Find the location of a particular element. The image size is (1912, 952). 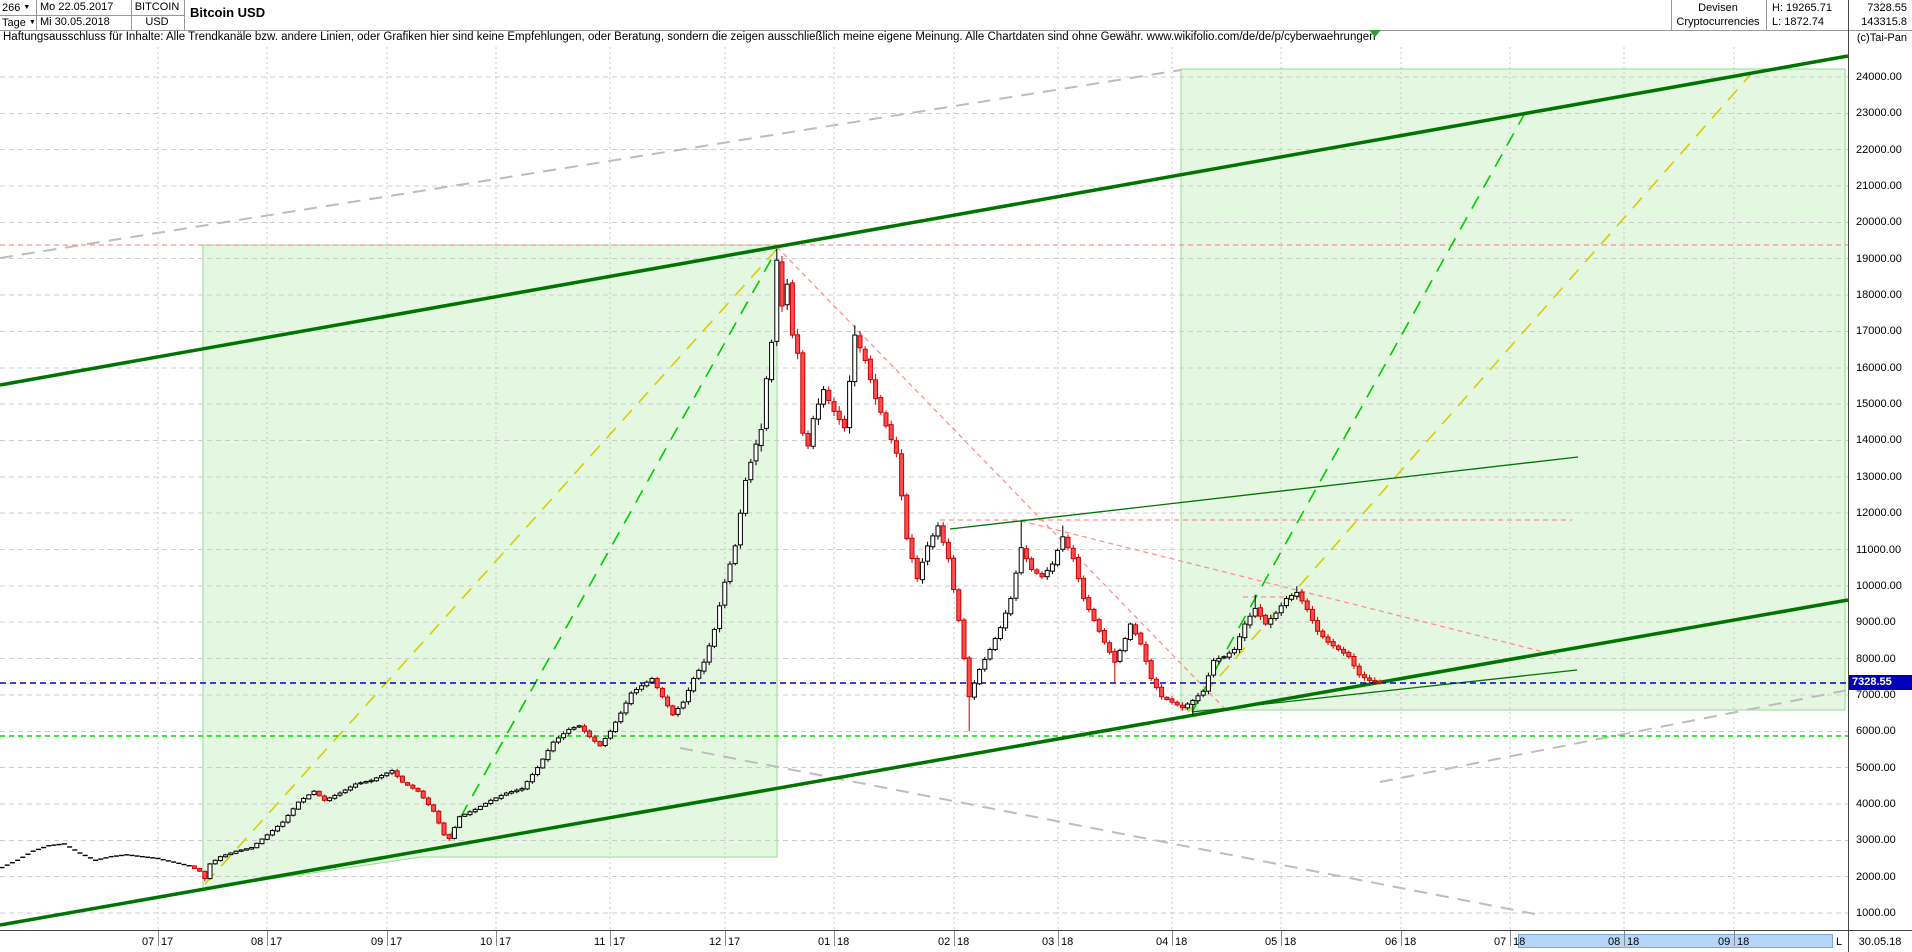

price-axis-label: 3000.00 is located at coordinates (1876, 840).